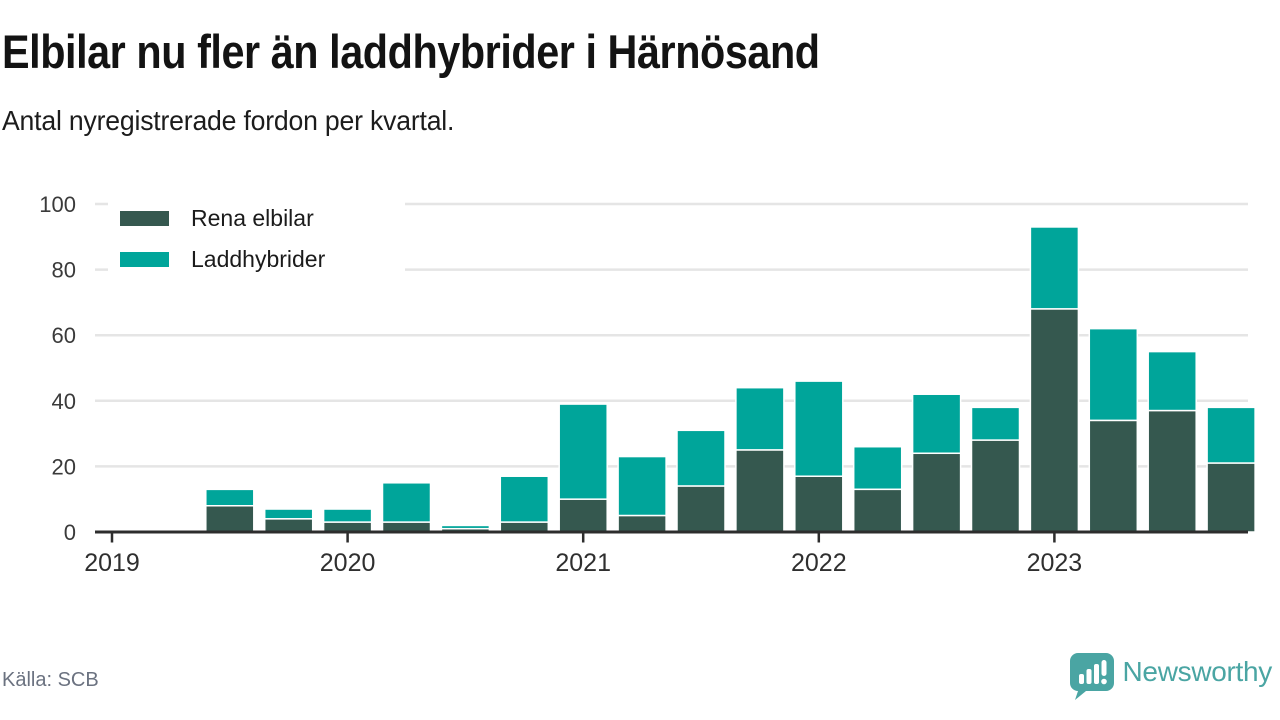 The width and height of the screenshot is (1280, 720). I want to click on legend-swatch-rena-elbilar, so click(144, 218).